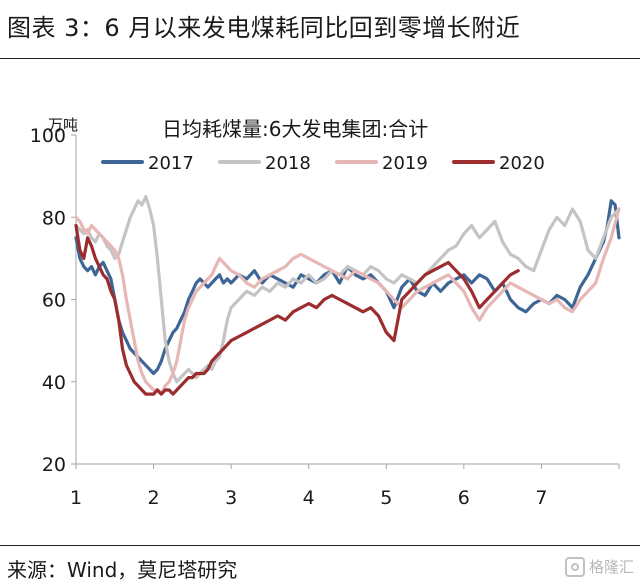  What do you see at coordinates (171, 163) in the screenshot?
I see `legend-label-2017: 2017` at bounding box center [171, 163].